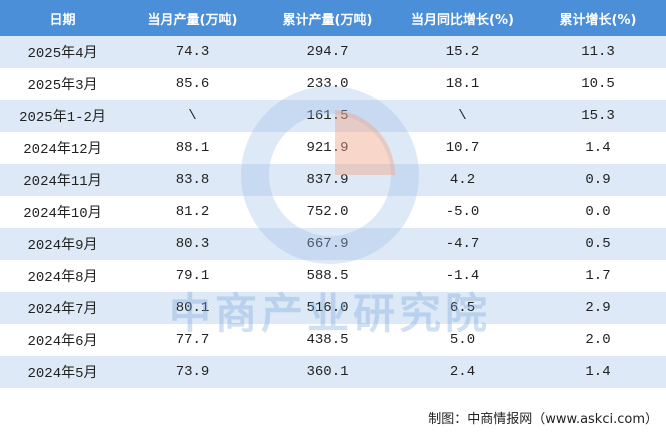  What do you see at coordinates (598, 308) in the screenshot?
I see `value-cell: 2.9` at bounding box center [598, 308].